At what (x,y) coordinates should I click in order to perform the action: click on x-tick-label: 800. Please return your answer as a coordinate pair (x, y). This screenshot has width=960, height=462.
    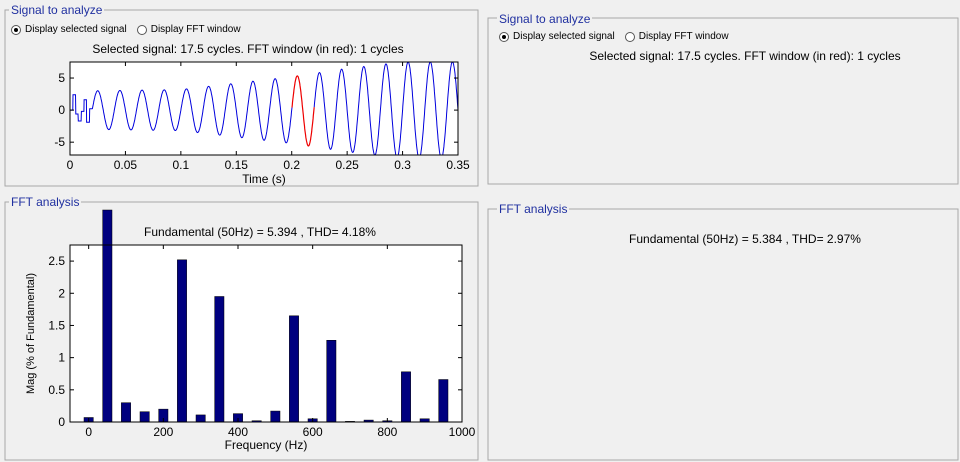
    Looking at the image, I should click on (387, 432).